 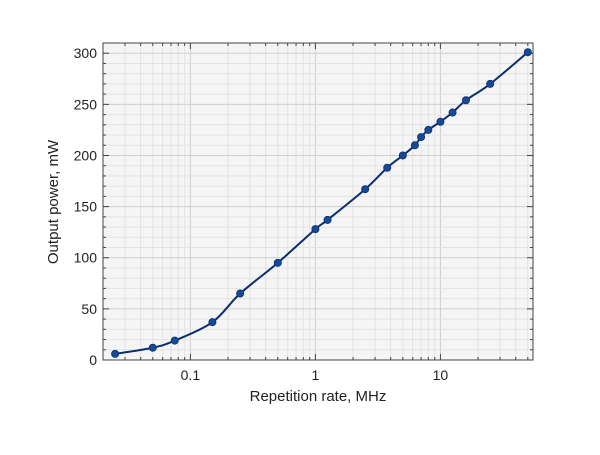 What do you see at coordinates (441, 375) in the screenshot?
I see `x-tick-label: 10` at bounding box center [441, 375].